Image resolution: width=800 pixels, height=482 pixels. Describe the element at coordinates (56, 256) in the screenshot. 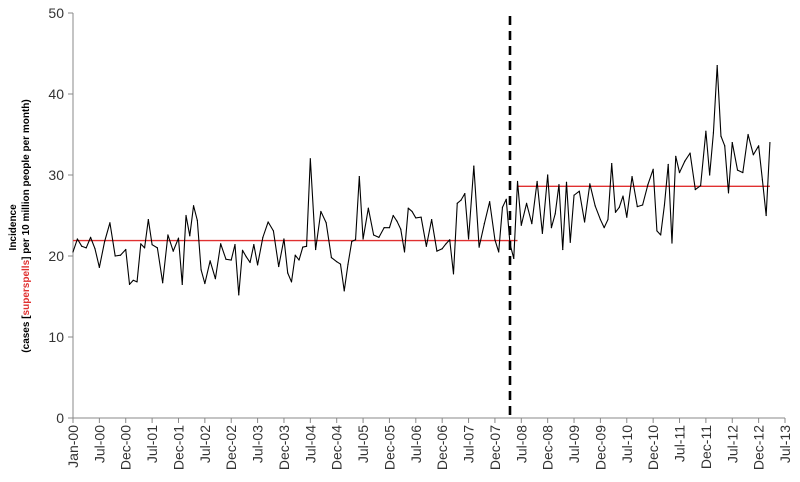

I see `y-tick-label: 20` at that location.